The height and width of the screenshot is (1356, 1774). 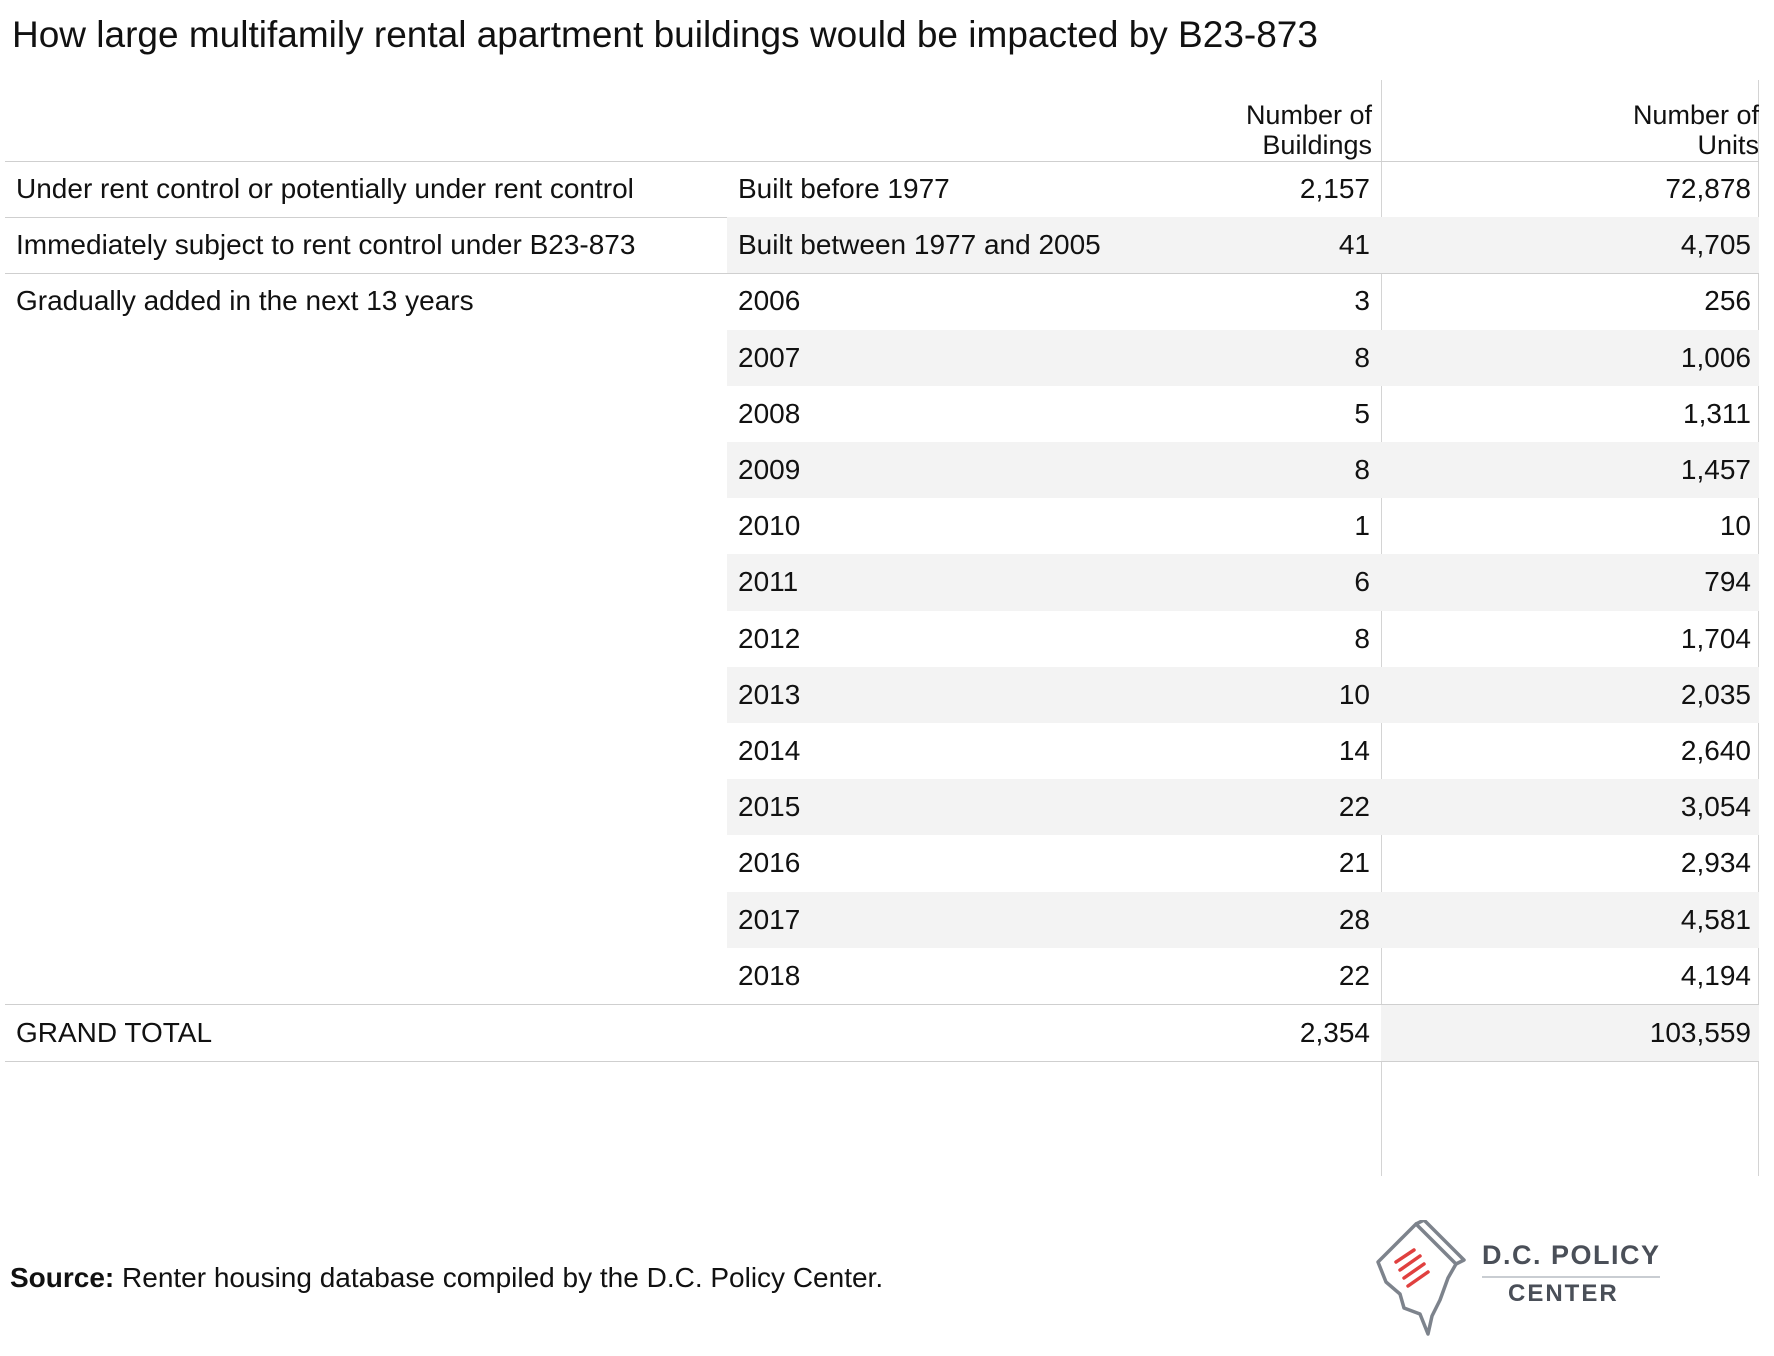 What do you see at coordinates (1362, 526) in the screenshot?
I see `buildings-value: 1` at bounding box center [1362, 526].